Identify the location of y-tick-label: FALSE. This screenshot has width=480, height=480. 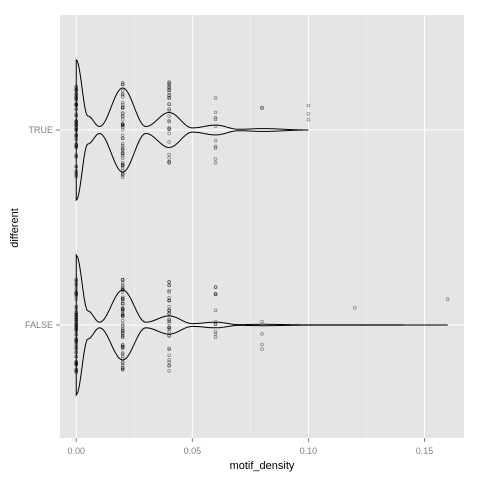
(39, 325).